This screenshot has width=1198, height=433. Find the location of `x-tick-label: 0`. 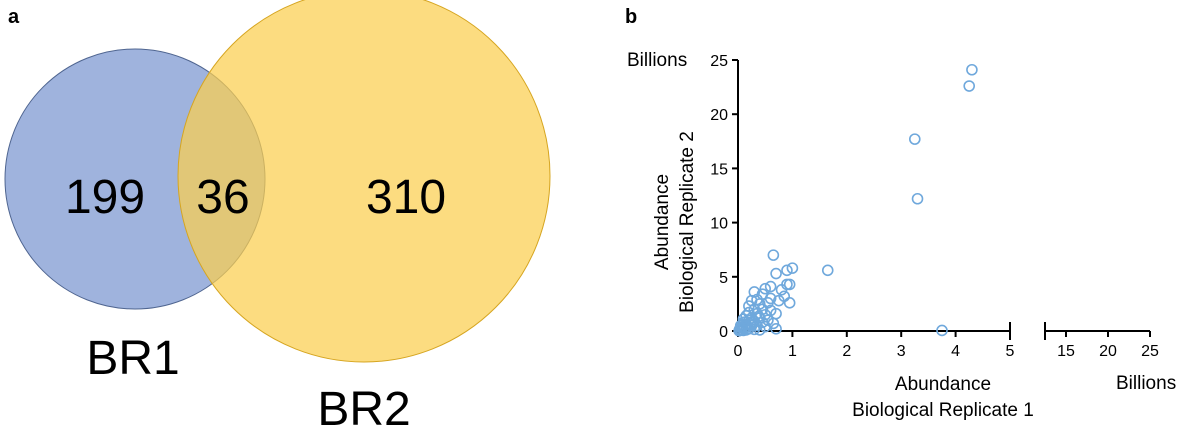

x-tick-label: 0 is located at coordinates (738, 351).